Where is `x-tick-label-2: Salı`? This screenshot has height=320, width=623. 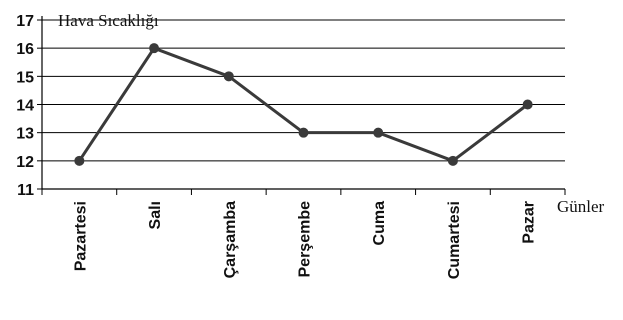
x-tick-label-2: Salı is located at coordinates (155, 215).